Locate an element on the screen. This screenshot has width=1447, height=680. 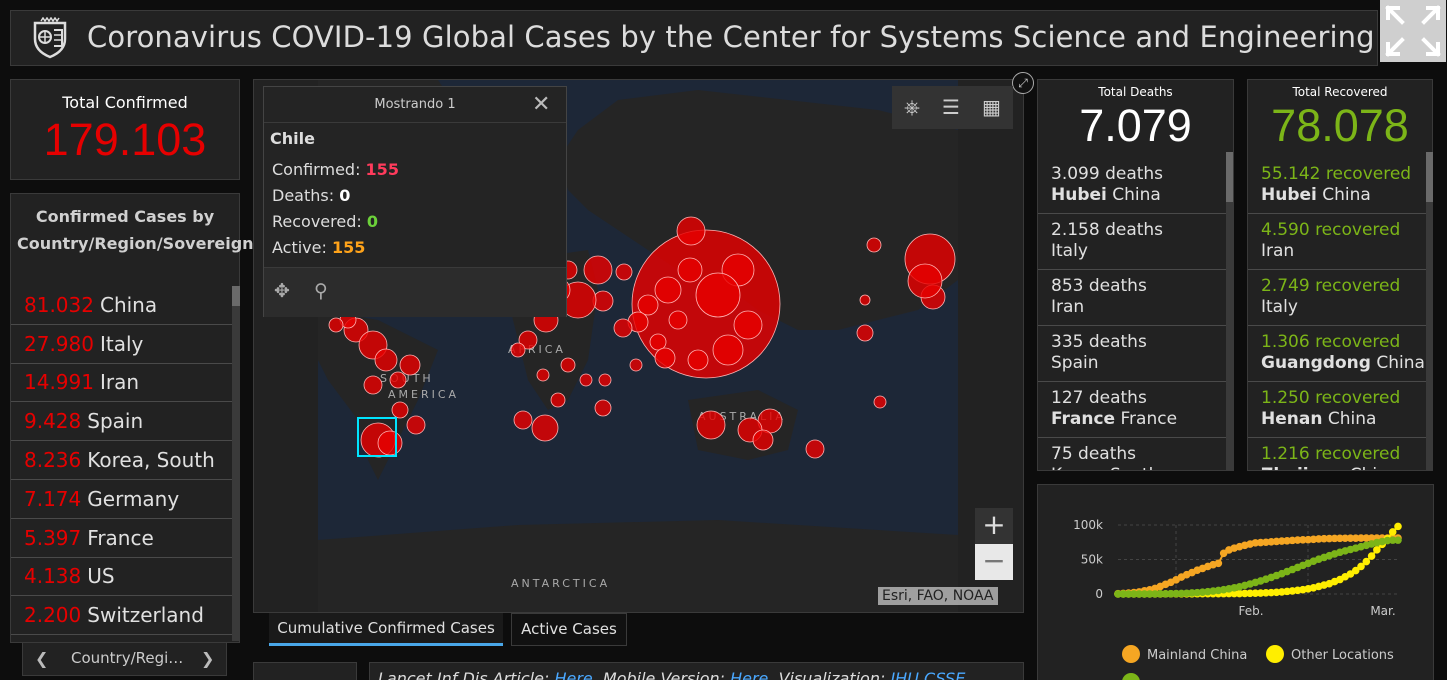
tab-active-cases: Active Cases is located at coordinates (569, 629).